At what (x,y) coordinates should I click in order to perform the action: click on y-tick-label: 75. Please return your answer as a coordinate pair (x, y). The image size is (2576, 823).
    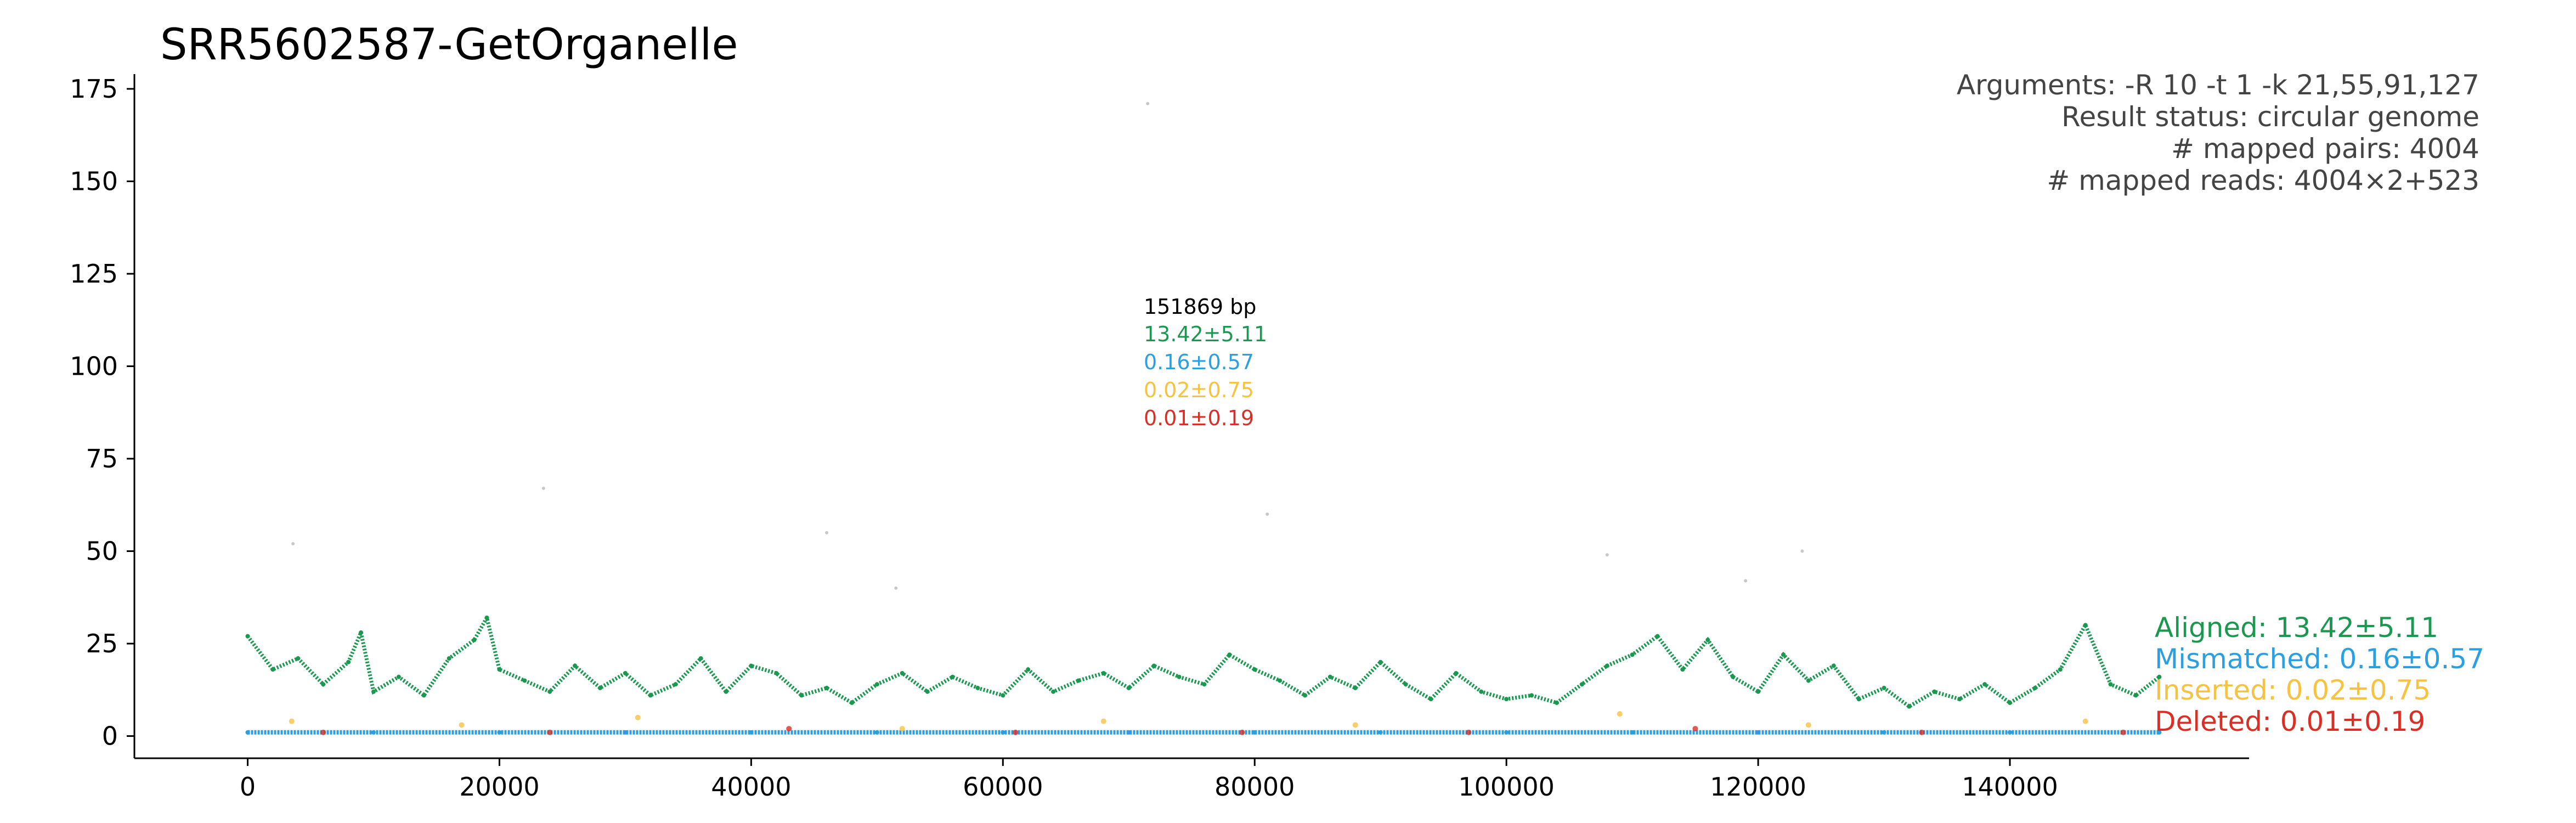
    Looking at the image, I should click on (102, 458).